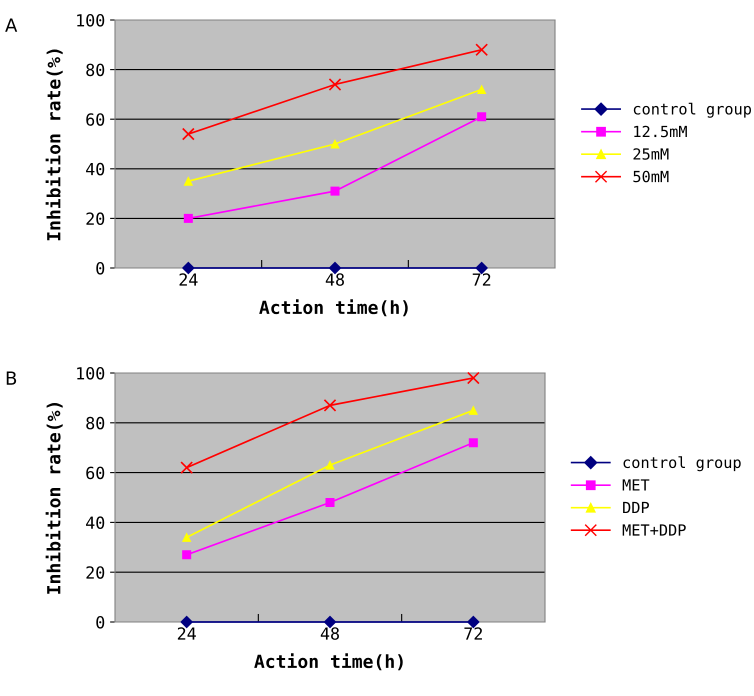 The image size is (754, 696). I want to click on legend-label: 25mM, so click(651, 154).